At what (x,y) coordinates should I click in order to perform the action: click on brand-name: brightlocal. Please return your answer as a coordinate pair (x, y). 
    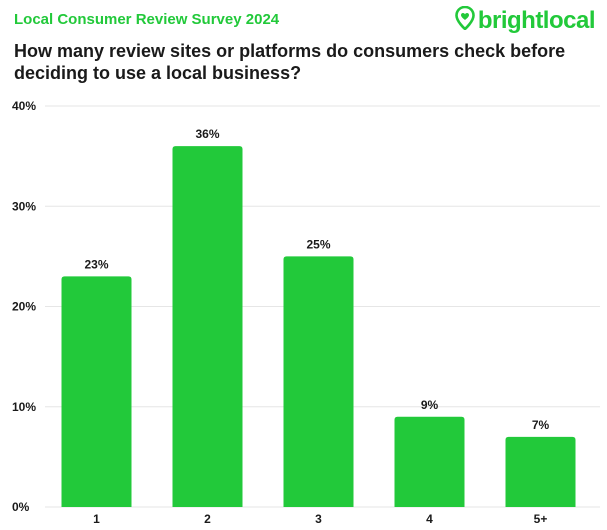
    Looking at the image, I should click on (536, 20).